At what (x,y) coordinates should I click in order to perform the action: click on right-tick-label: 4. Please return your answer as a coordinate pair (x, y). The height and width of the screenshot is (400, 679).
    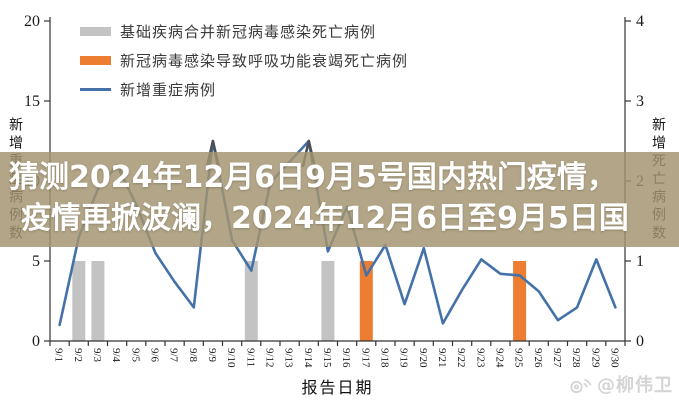
    Looking at the image, I should click on (640, 21).